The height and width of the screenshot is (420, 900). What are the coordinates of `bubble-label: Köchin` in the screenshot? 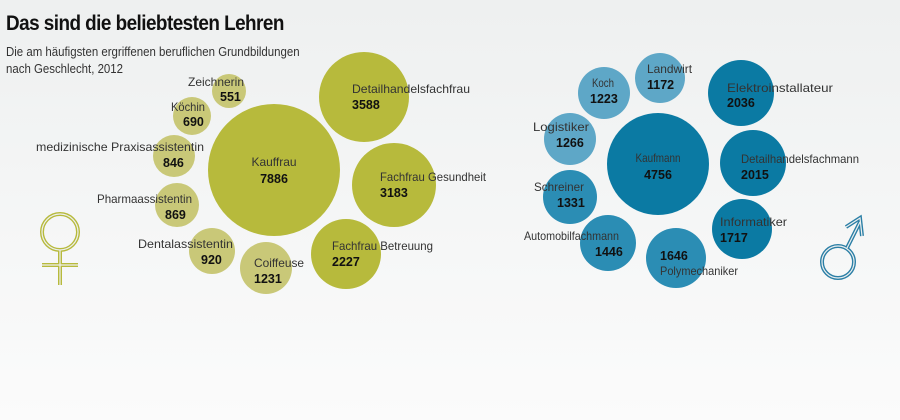 It's located at (188, 107).